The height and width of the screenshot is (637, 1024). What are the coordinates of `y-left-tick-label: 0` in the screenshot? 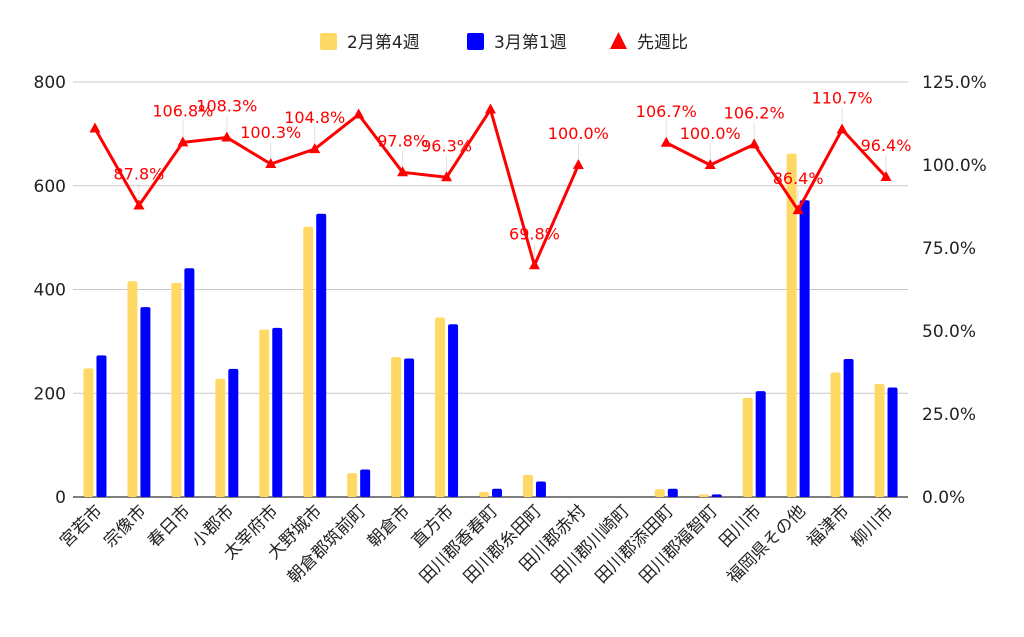 It's located at (60, 498).